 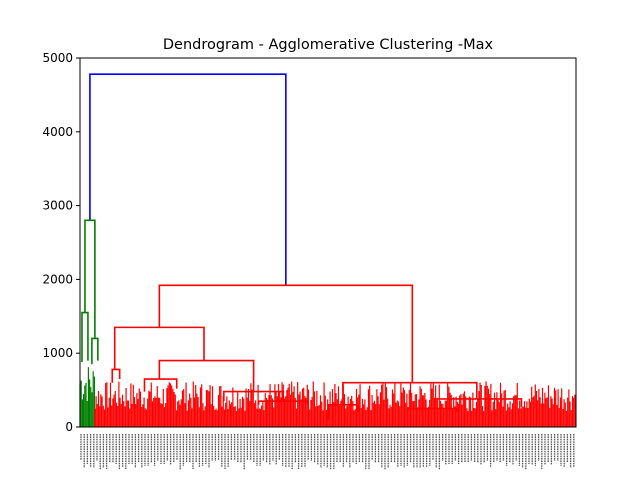 I want to click on x-axis-leaf-labels, so click(x=327, y=452).